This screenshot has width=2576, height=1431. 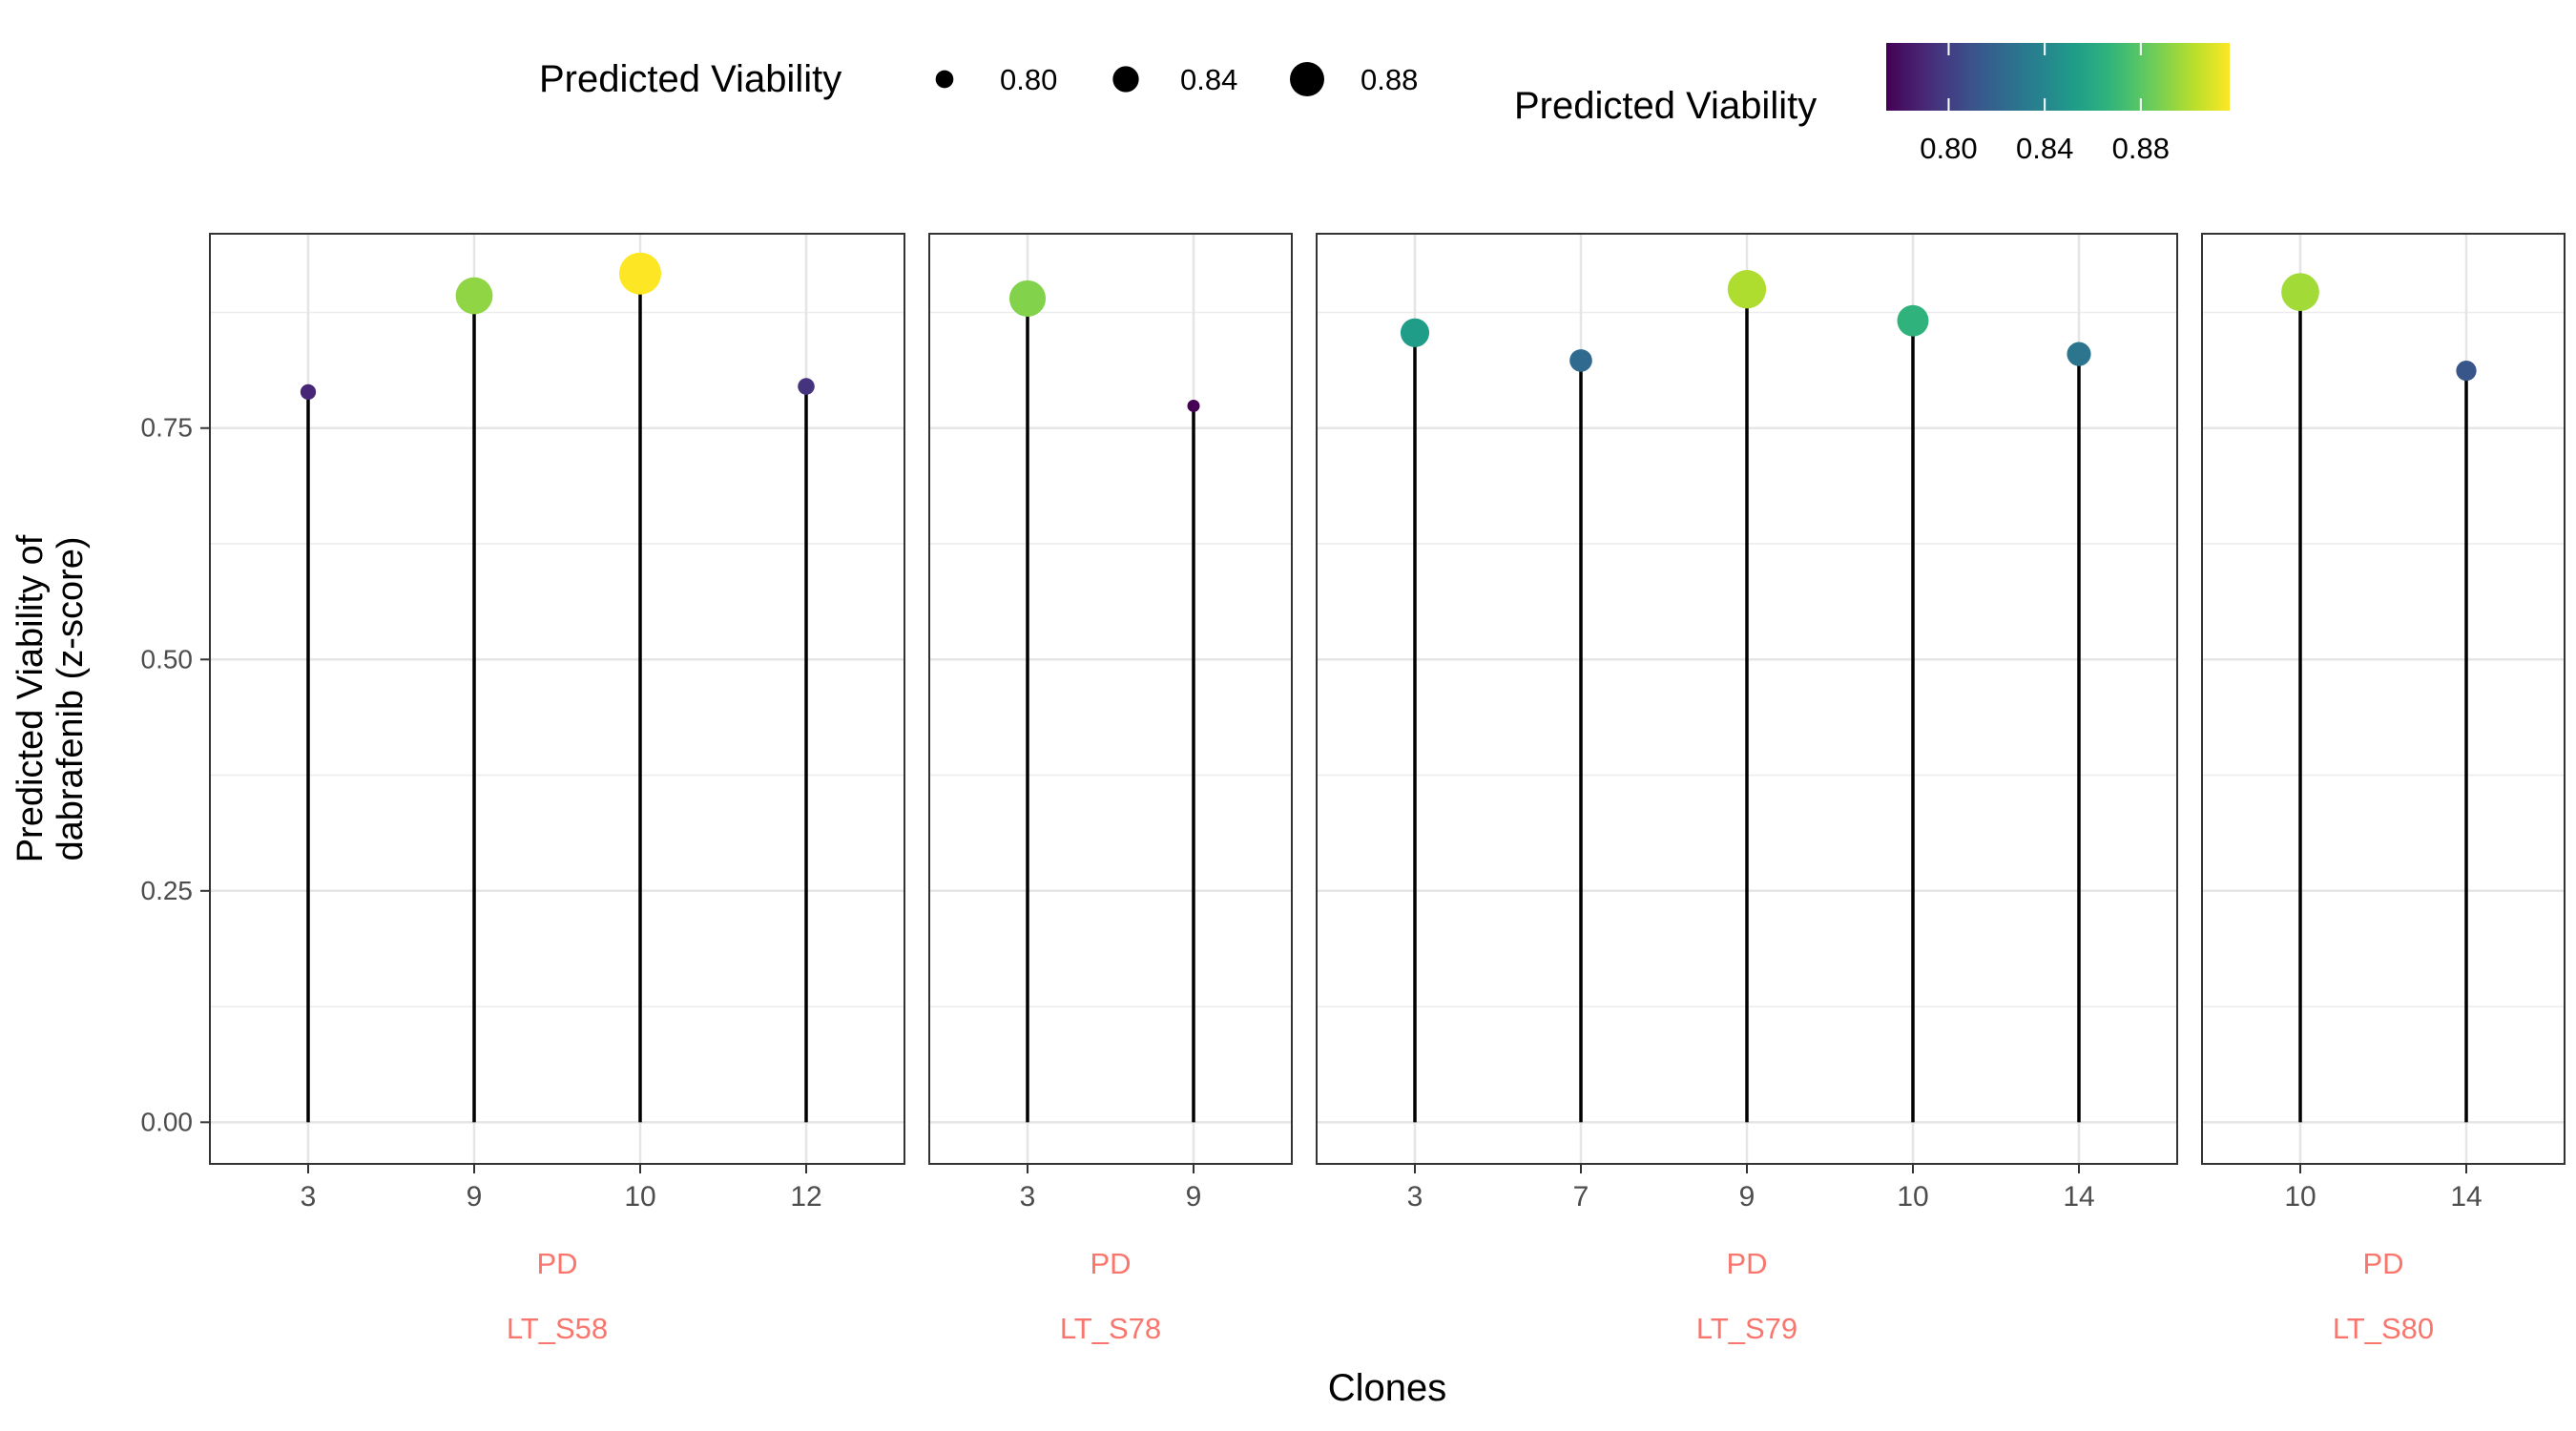 What do you see at coordinates (2141, 148) in the screenshot?
I see `color-legend-label: 0.88` at bounding box center [2141, 148].